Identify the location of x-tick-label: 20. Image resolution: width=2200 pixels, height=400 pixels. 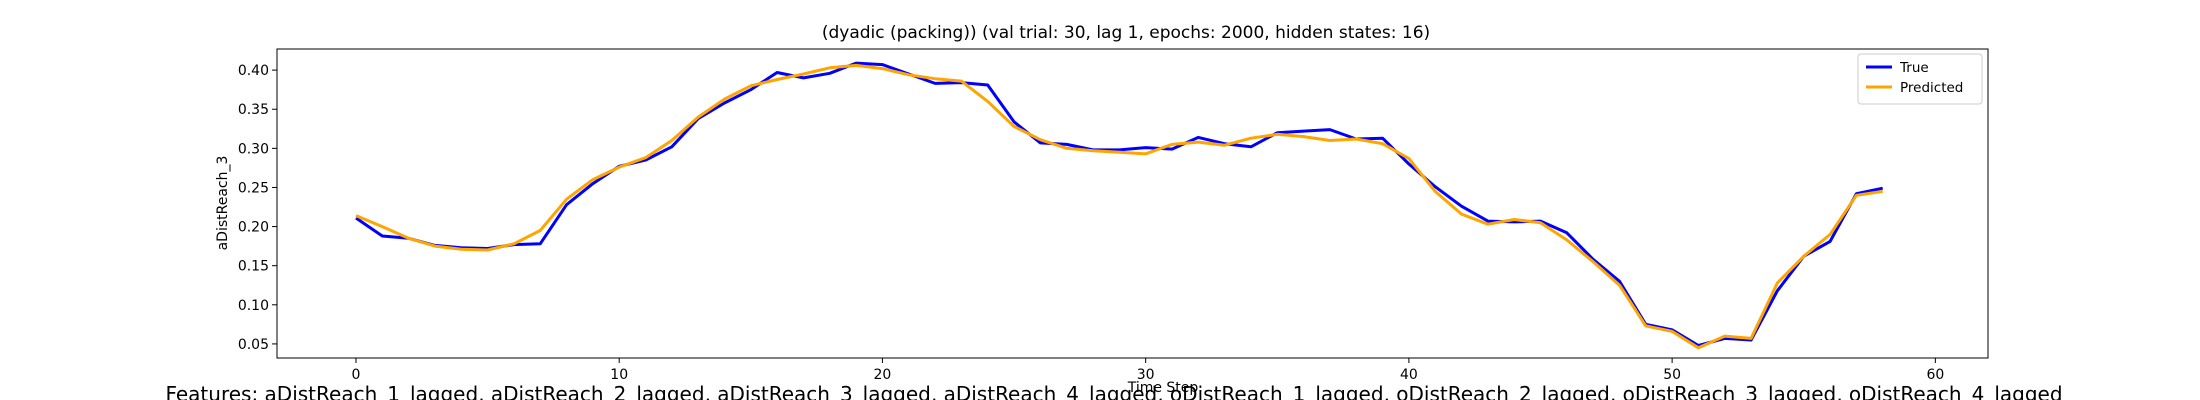
(883, 375).